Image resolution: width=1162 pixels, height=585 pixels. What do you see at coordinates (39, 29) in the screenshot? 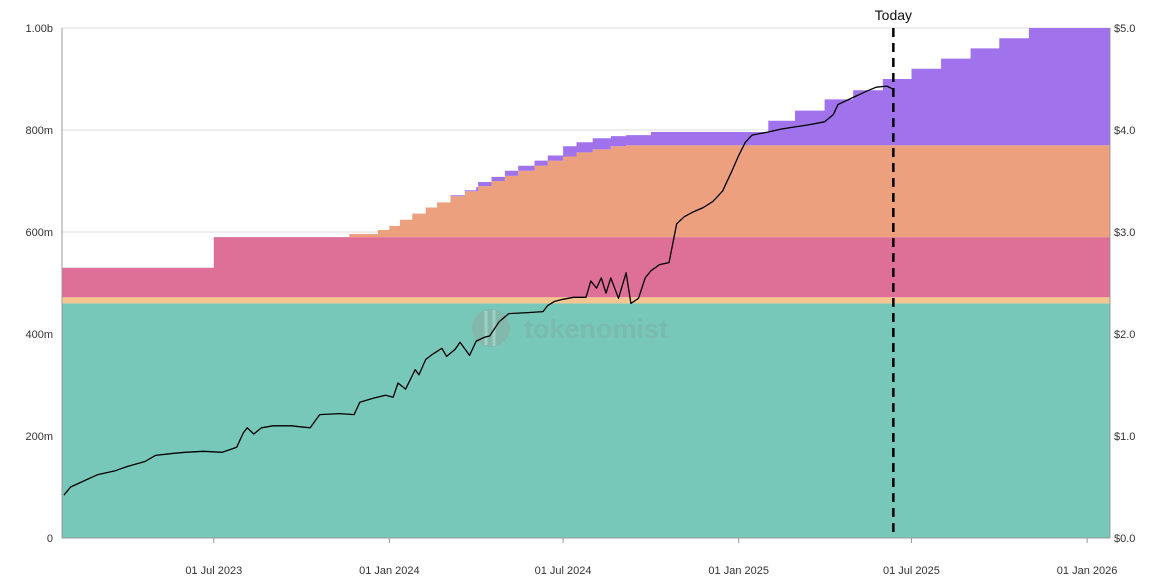
I see `y-left-tick-label: 1.00b` at bounding box center [39, 29].